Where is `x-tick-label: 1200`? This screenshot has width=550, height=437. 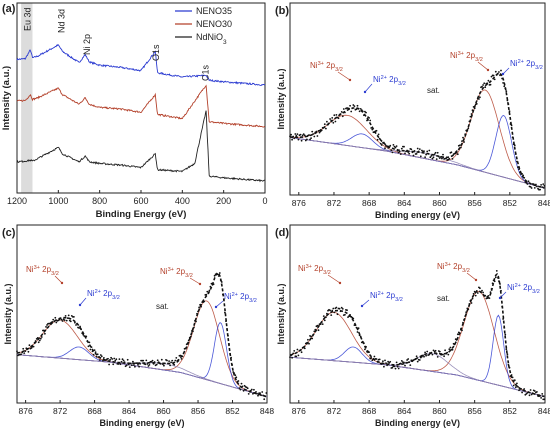 x-tick-label: 1200 is located at coordinates (17, 201).